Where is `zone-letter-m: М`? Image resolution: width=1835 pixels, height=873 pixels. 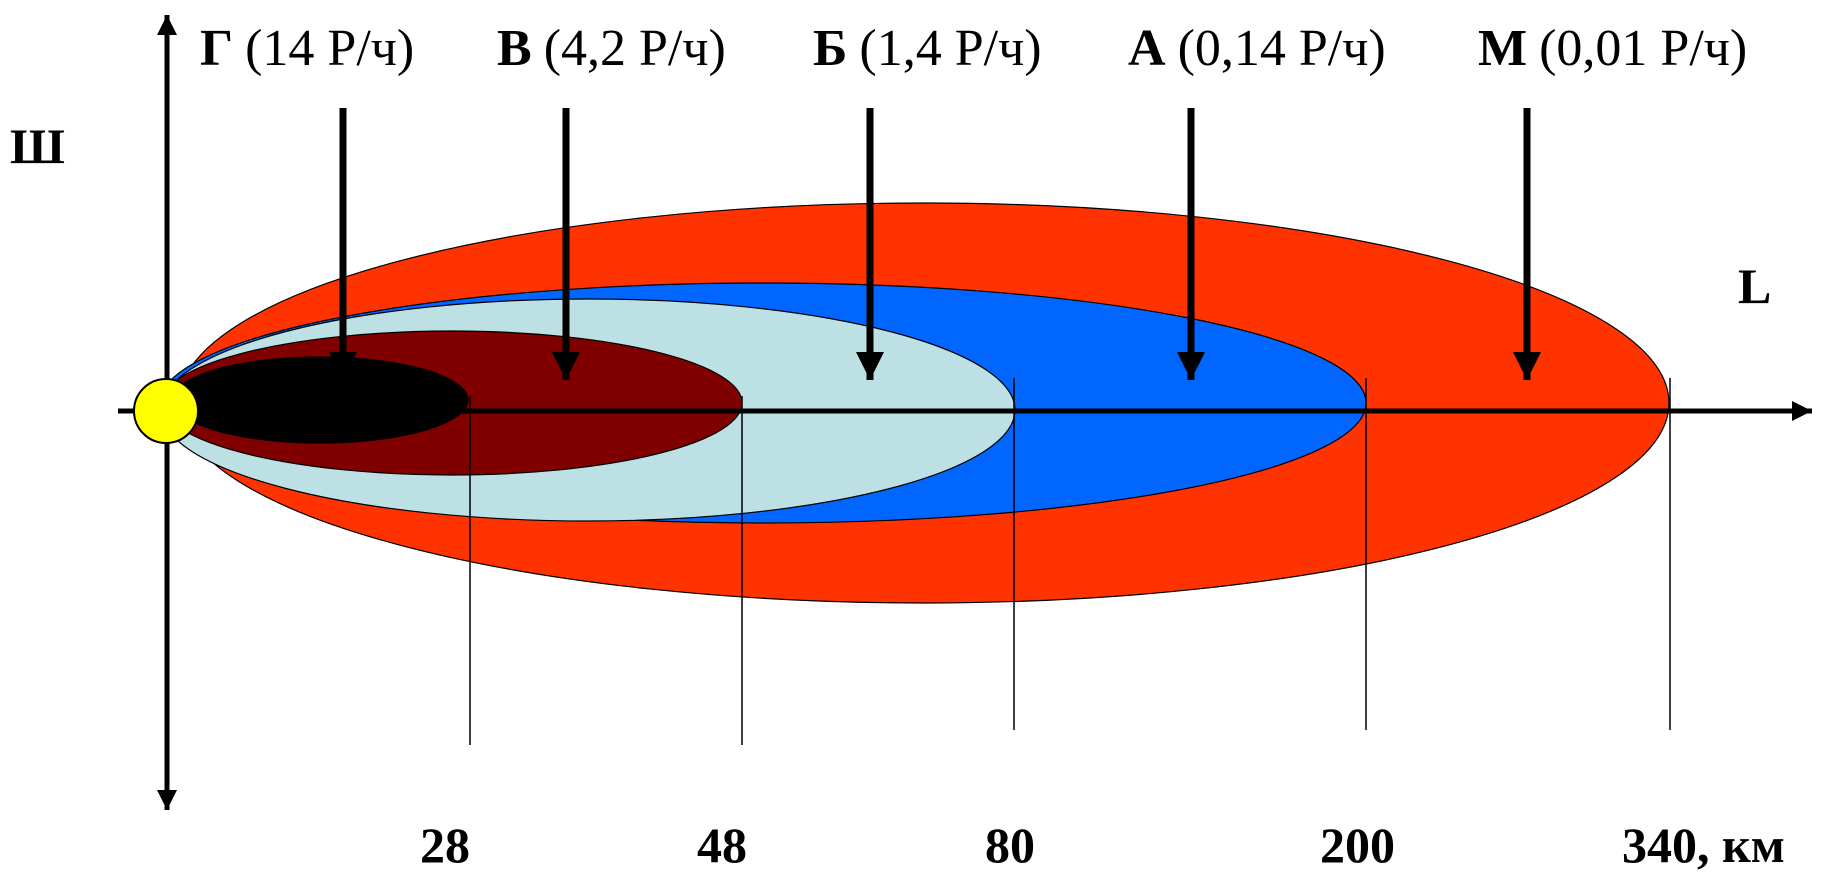
zone-letter-m: М is located at coordinates (1502, 48).